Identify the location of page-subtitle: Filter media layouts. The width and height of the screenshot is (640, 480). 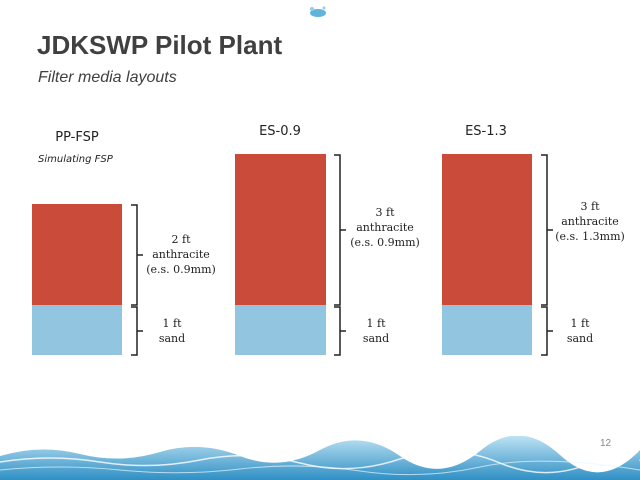
(107, 77).